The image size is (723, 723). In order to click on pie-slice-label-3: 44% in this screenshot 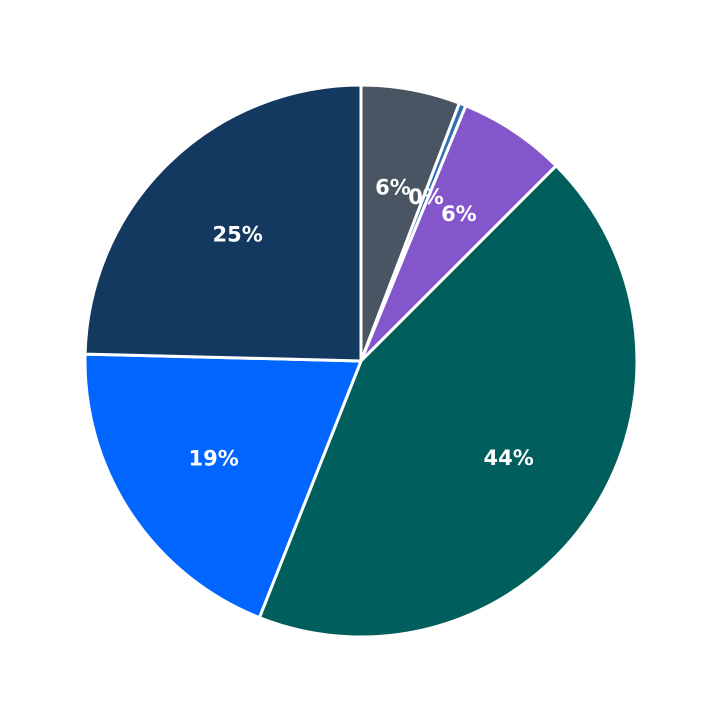, I will do `click(509, 458)`.